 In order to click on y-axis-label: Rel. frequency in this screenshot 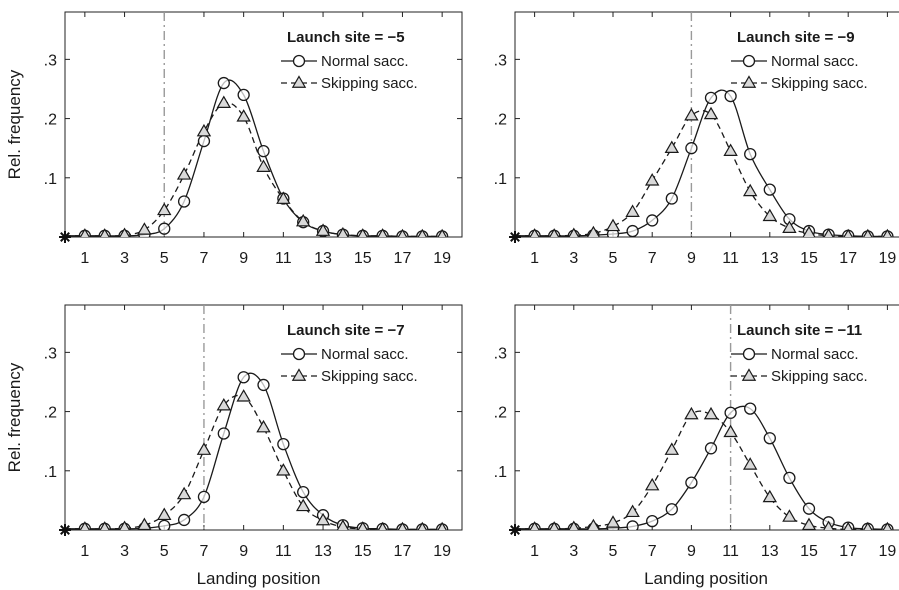, I will do `click(14, 124)`.